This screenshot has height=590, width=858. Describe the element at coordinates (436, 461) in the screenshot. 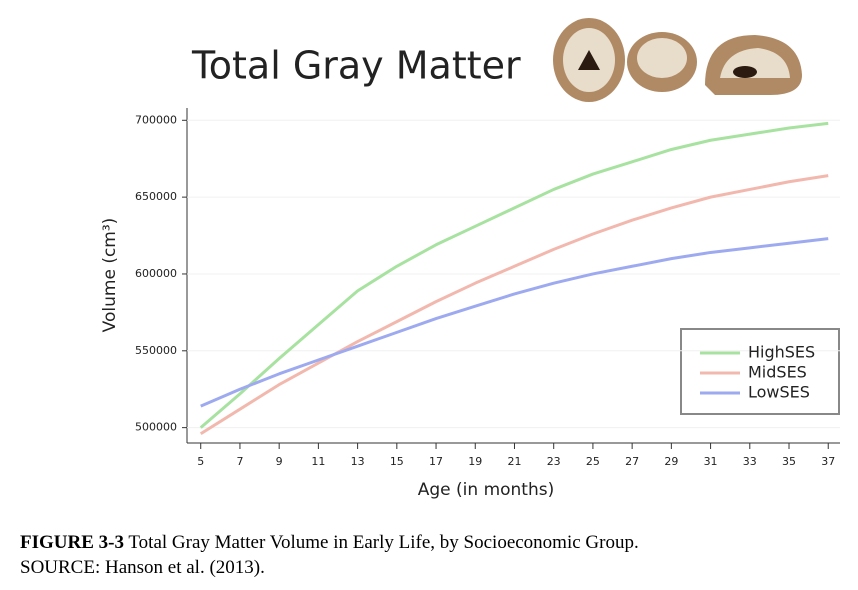

I see `x-tick-label: 17` at that location.